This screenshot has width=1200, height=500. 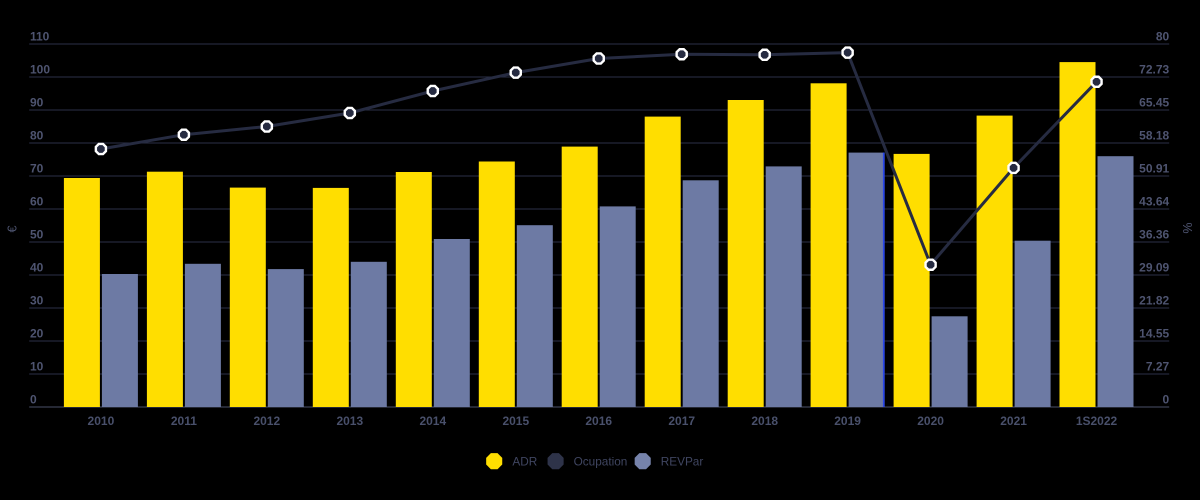 I want to click on svg-text: 65.45, so click(x=1154, y=102).